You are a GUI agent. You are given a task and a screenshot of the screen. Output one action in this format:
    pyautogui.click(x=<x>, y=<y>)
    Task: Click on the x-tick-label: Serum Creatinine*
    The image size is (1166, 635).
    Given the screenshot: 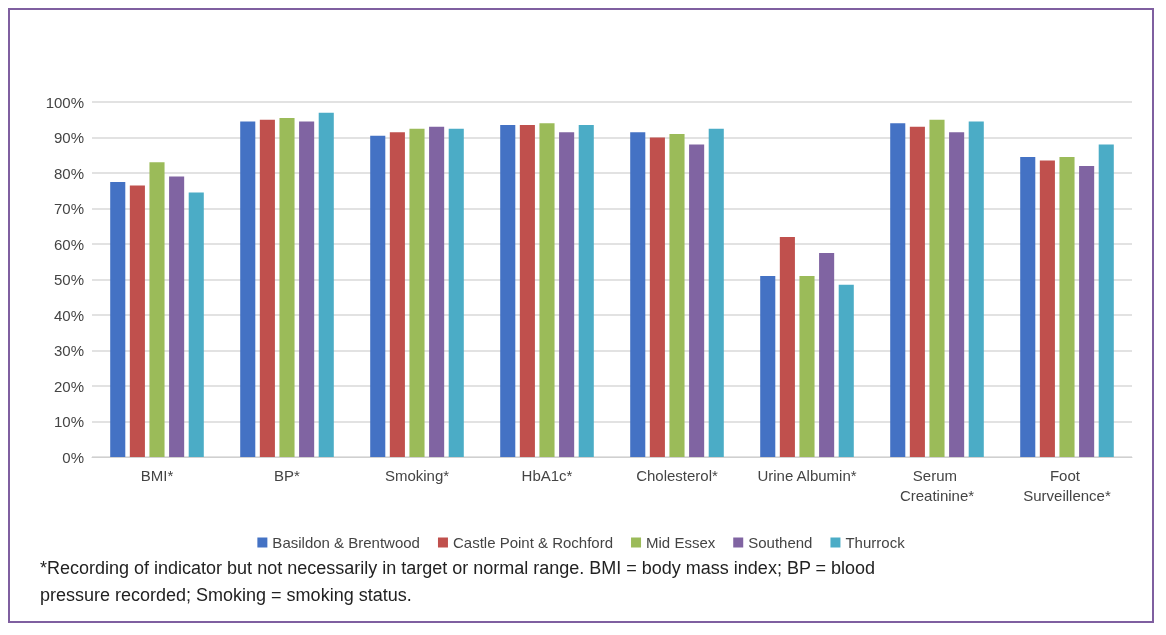 What is the action you would take?
    pyautogui.click(x=937, y=485)
    